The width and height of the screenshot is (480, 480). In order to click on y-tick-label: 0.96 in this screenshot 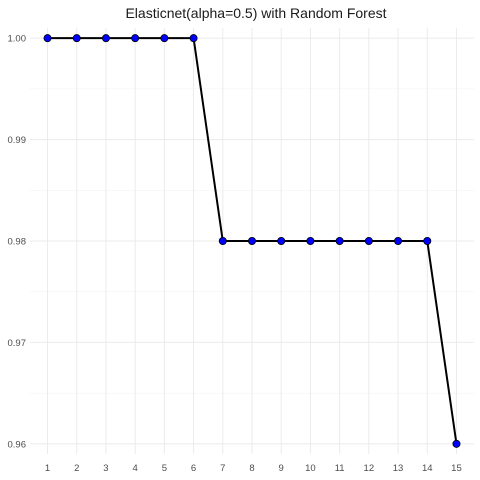, I will do `click(17, 444)`.